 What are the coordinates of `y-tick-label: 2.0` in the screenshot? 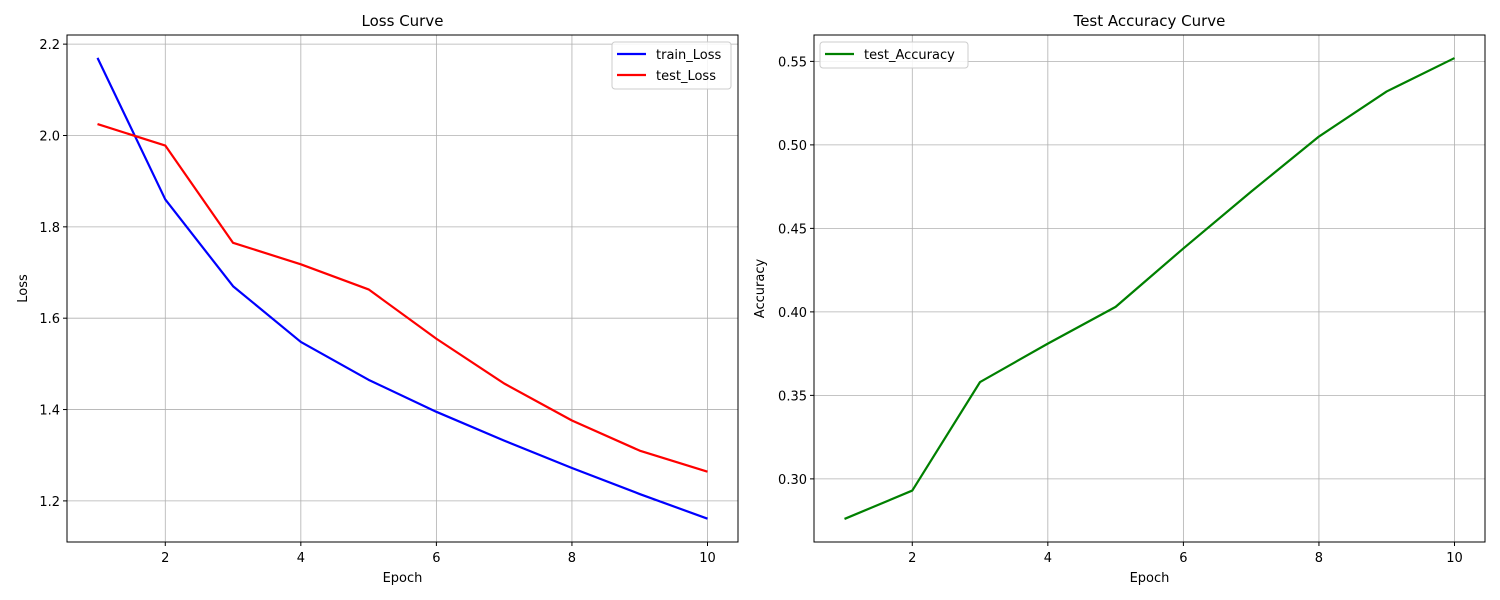 It's located at (49, 136).